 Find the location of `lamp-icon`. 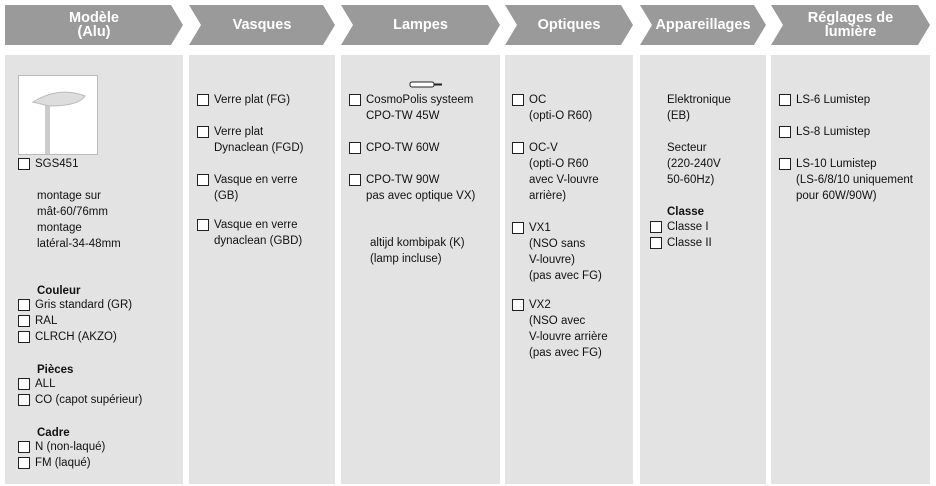

lamp-icon is located at coordinates (425, 84).